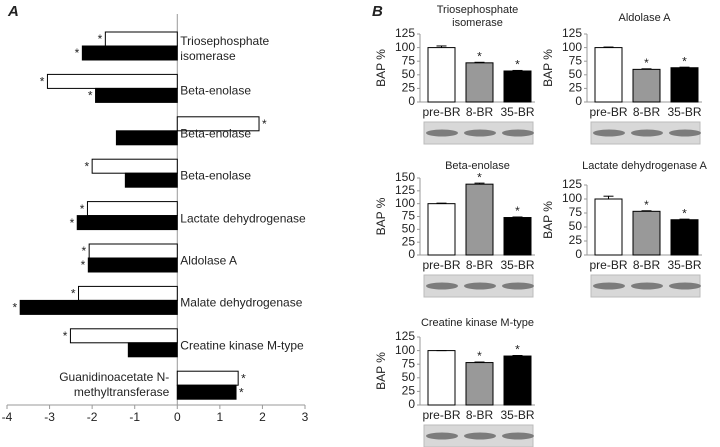 This screenshot has width=720, height=447. What do you see at coordinates (13, 11) in the screenshot?
I see `panel-label: A` at bounding box center [13, 11].